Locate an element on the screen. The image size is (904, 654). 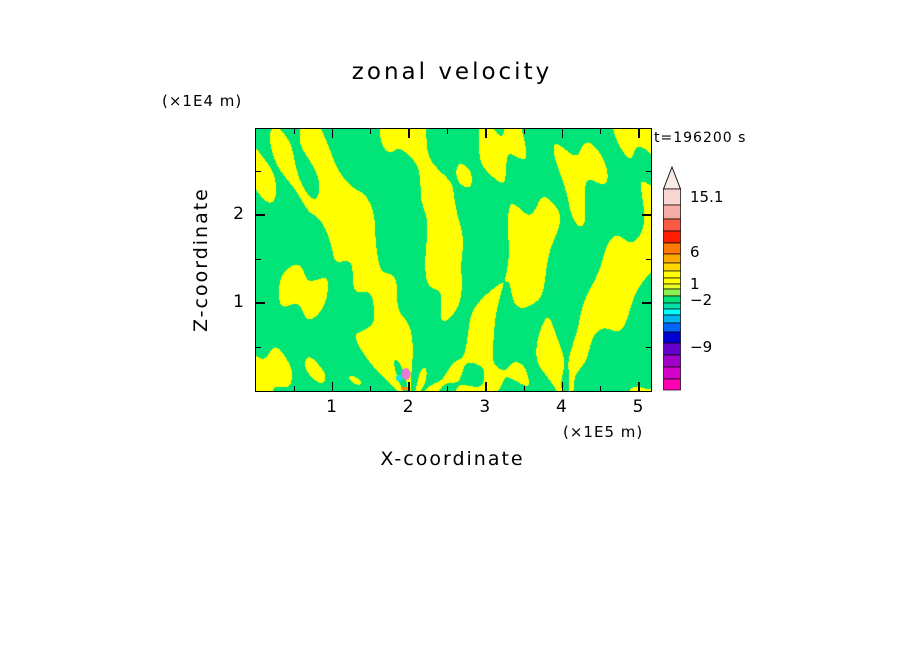
x-axis-label: X-coordinate is located at coordinates (452, 459).